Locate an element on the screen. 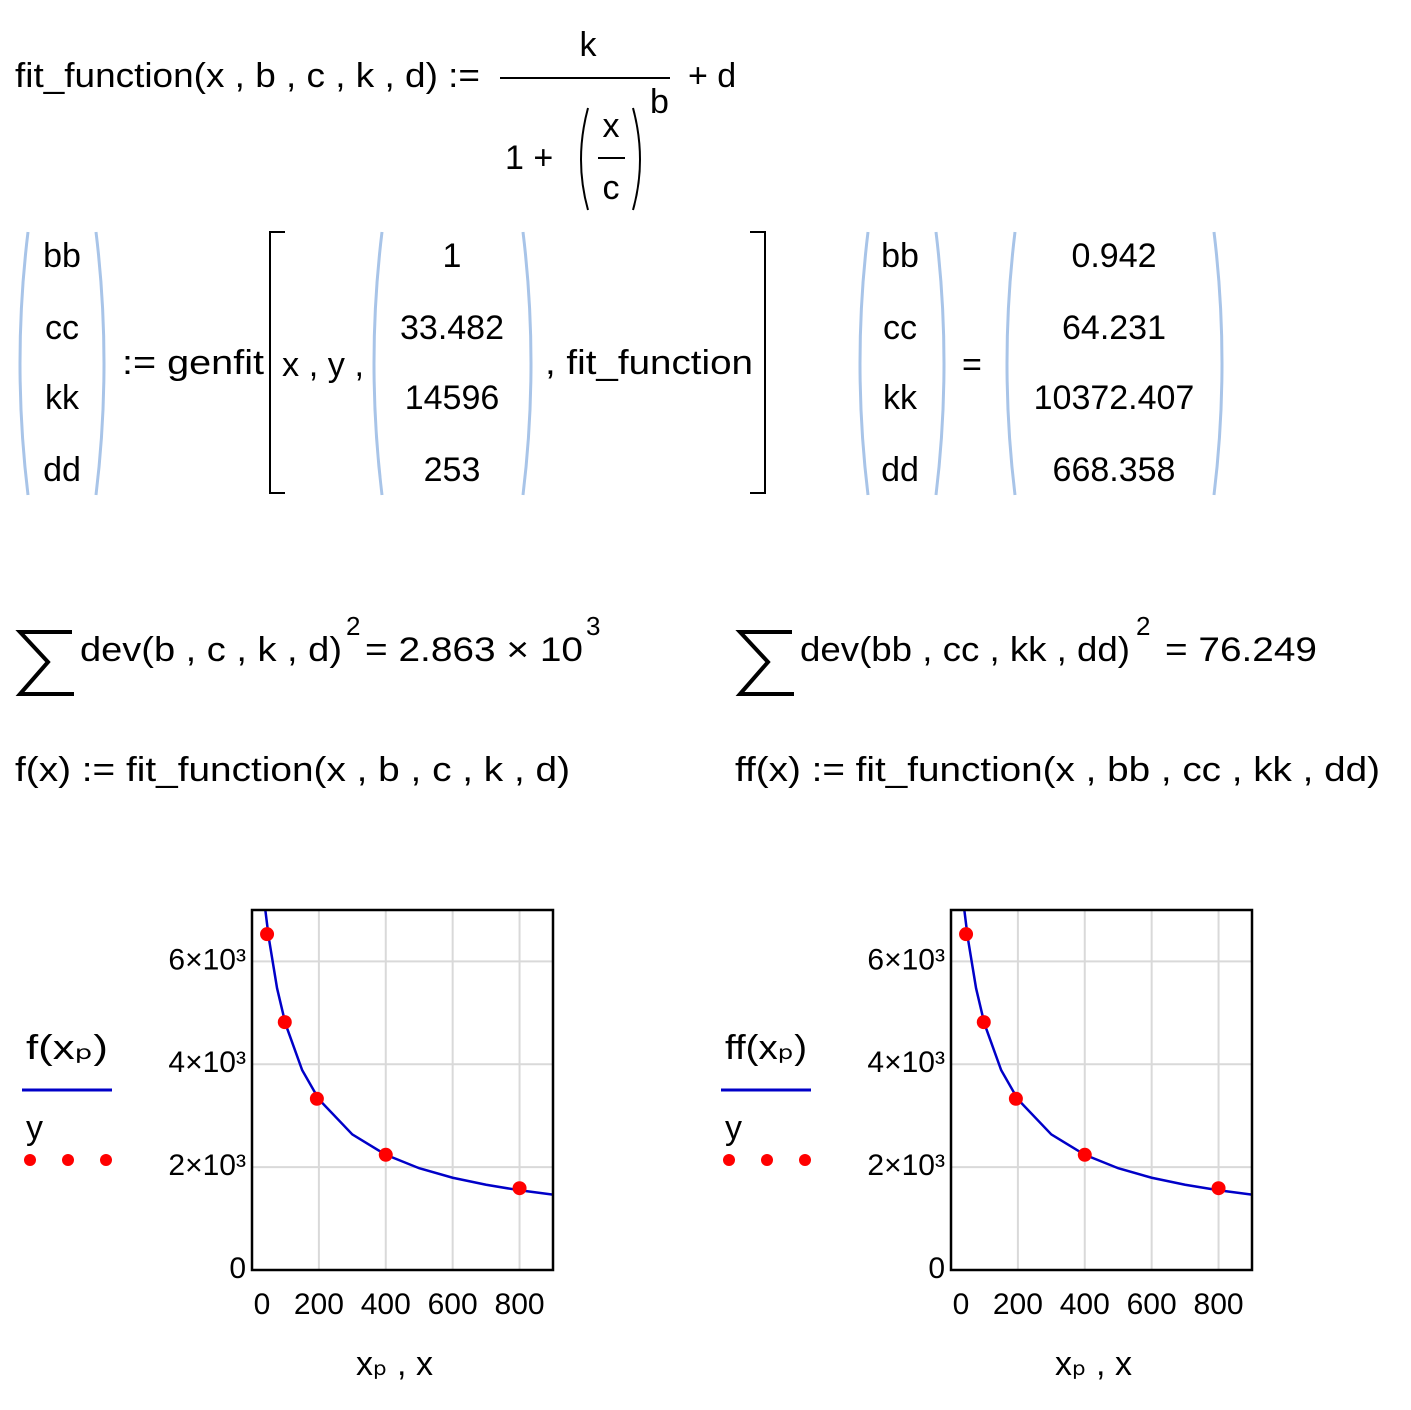 This screenshot has width=1411, height=1410. vector-entry: 33.482 is located at coordinates (452, 328).